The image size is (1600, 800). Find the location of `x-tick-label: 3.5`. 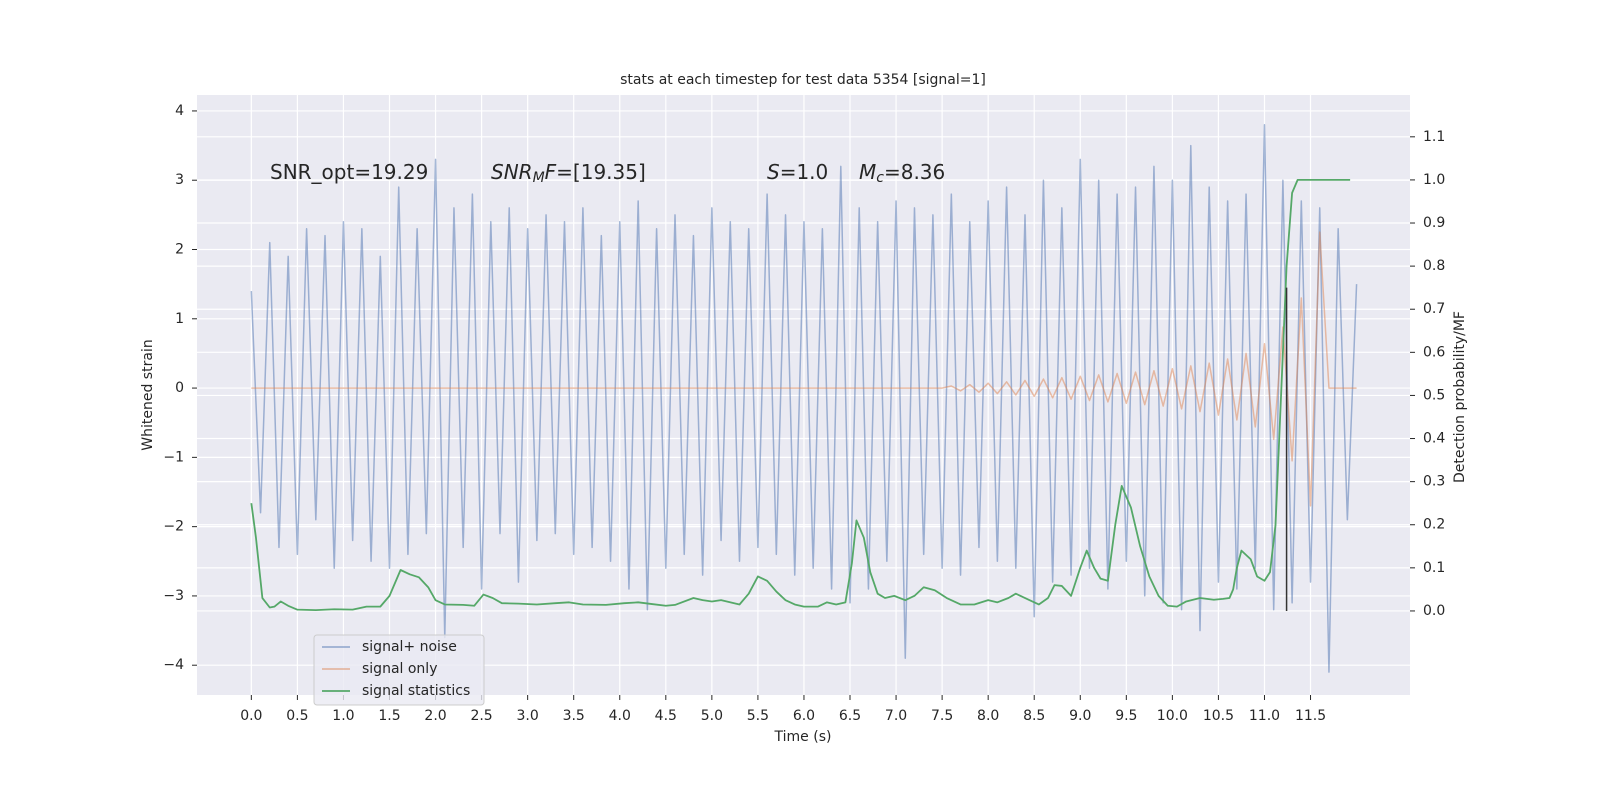

x-tick-label: 3.5 is located at coordinates (574, 716).